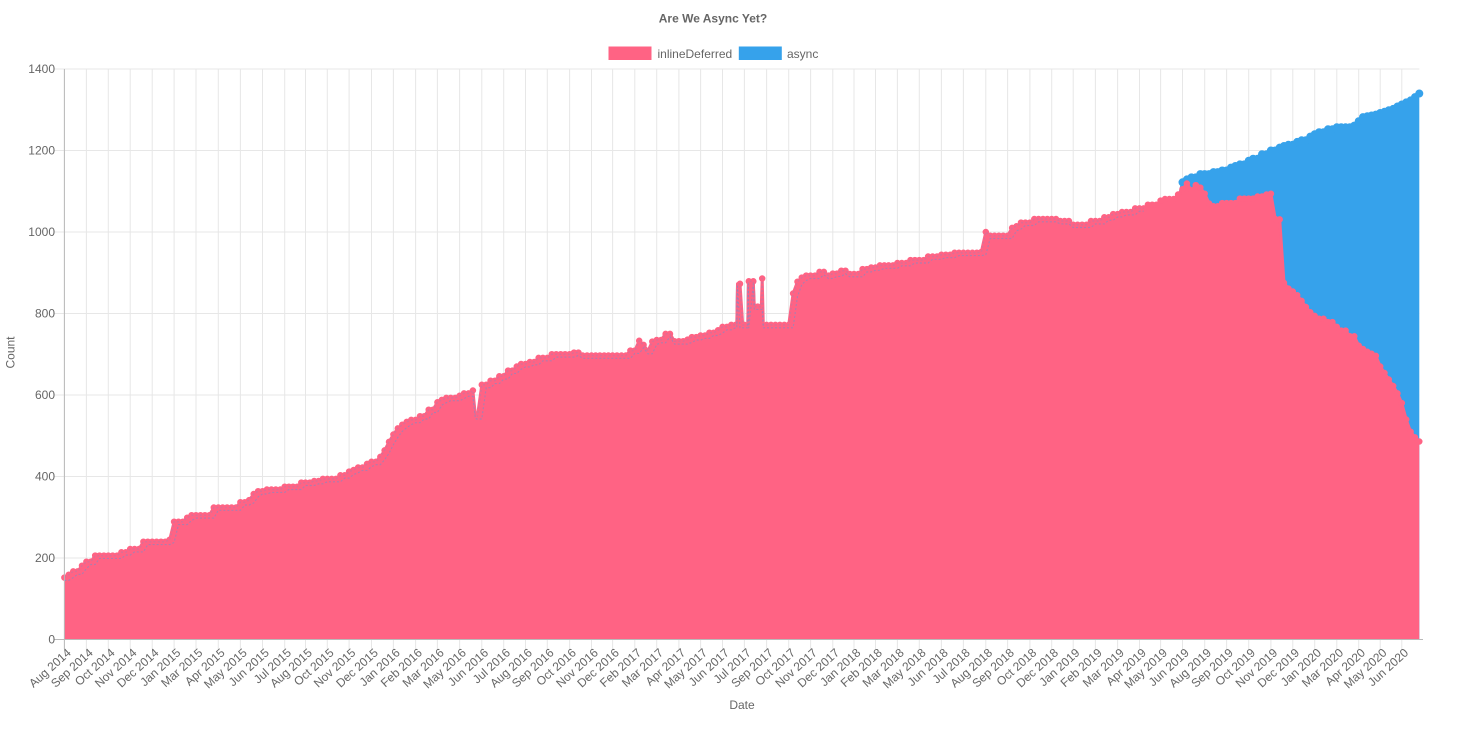 The height and width of the screenshot is (736, 1475). What do you see at coordinates (41, 232) in the screenshot?
I see `svg-text: 1000` at bounding box center [41, 232].